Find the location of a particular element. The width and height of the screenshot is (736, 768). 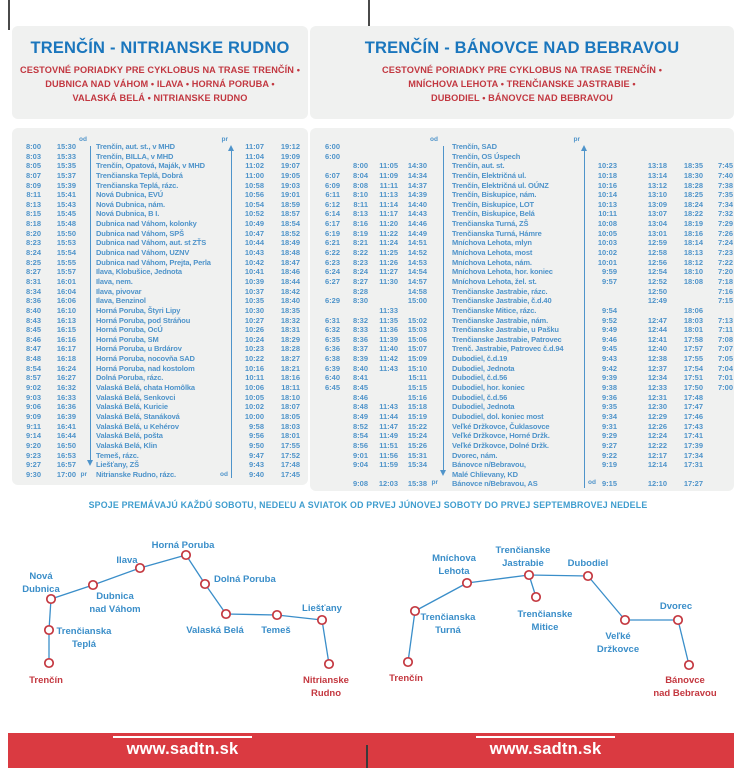

station-name: Trenčianska Turná, Hámre is located at coordinates (497, 233).